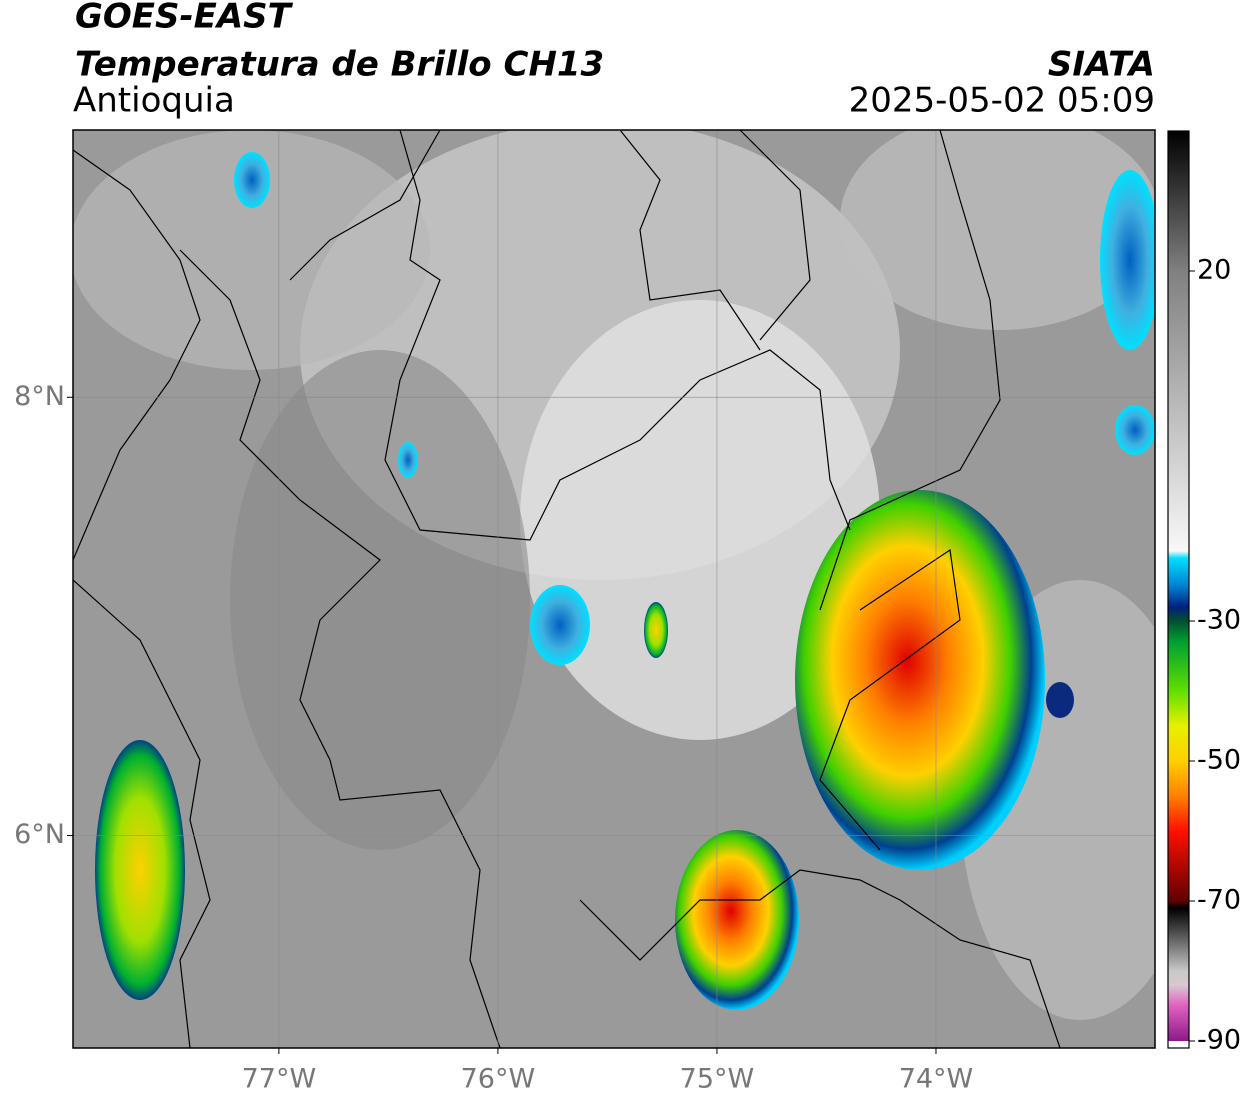 Image resolution: width=1252 pixels, height=1103 pixels. What do you see at coordinates (154, 101) in the screenshot?
I see `region: Antioquia` at bounding box center [154, 101].